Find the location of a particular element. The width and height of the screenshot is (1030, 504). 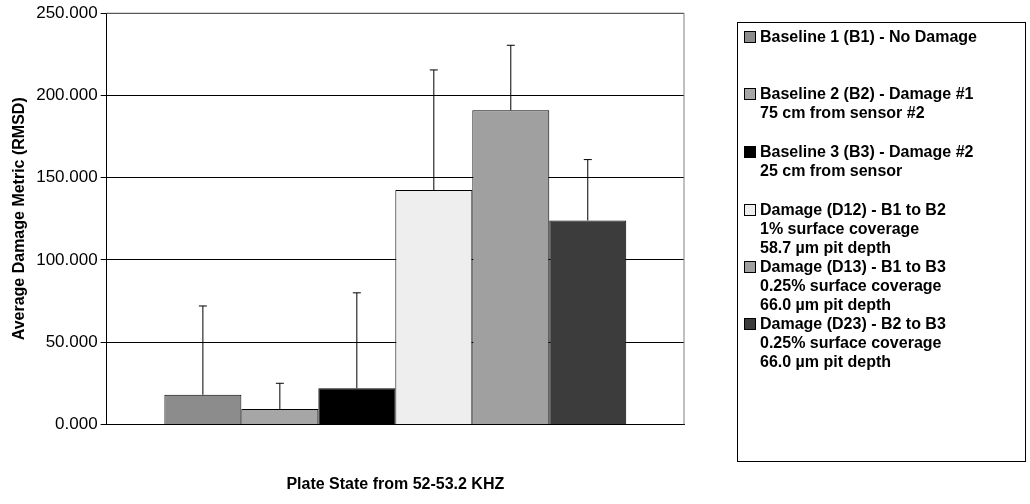

legend-label: Damage (D12) - B1 to B2 1% surface coverage 58.7 µm pit depth is located at coordinates (853, 228).